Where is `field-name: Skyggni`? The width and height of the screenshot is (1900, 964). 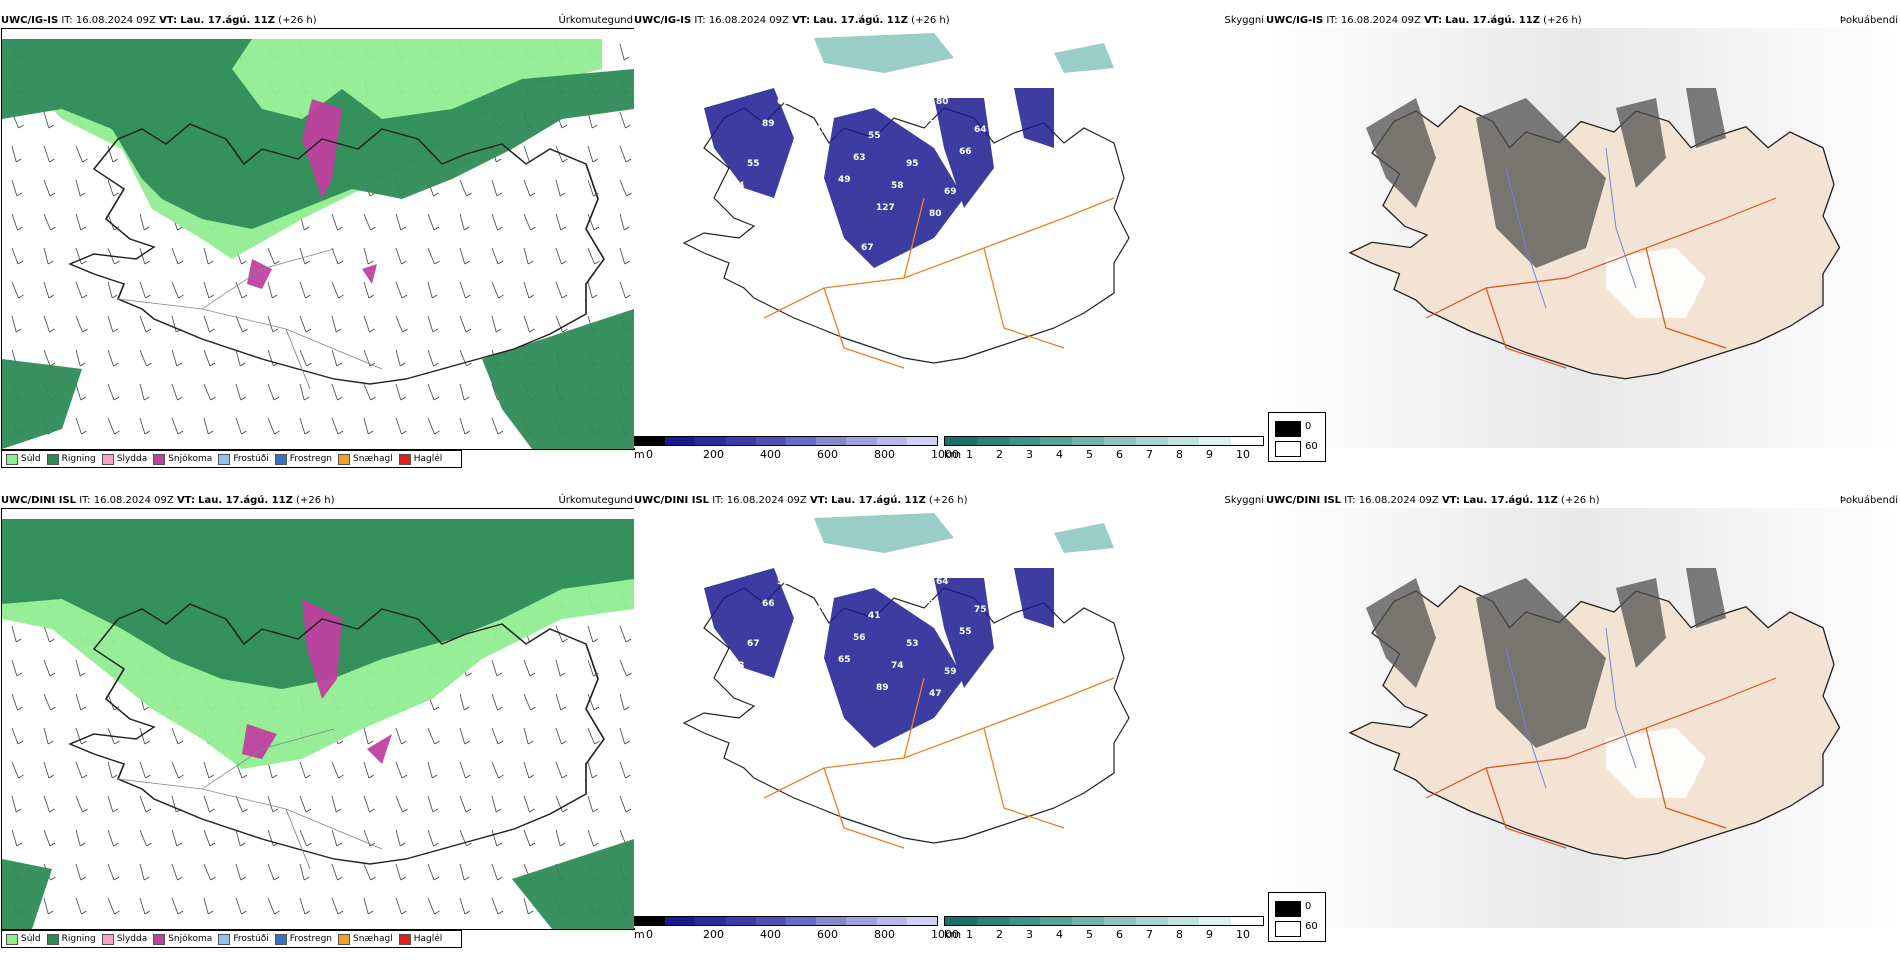 field-name: Skyggni is located at coordinates (1244, 20).